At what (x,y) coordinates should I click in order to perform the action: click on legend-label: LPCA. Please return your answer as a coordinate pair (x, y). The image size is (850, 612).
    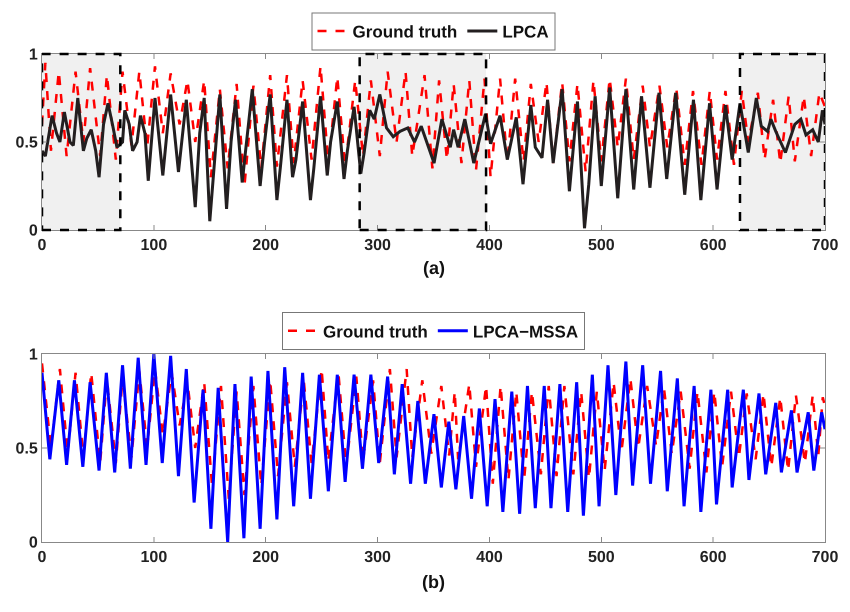
    Looking at the image, I should click on (525, 32).